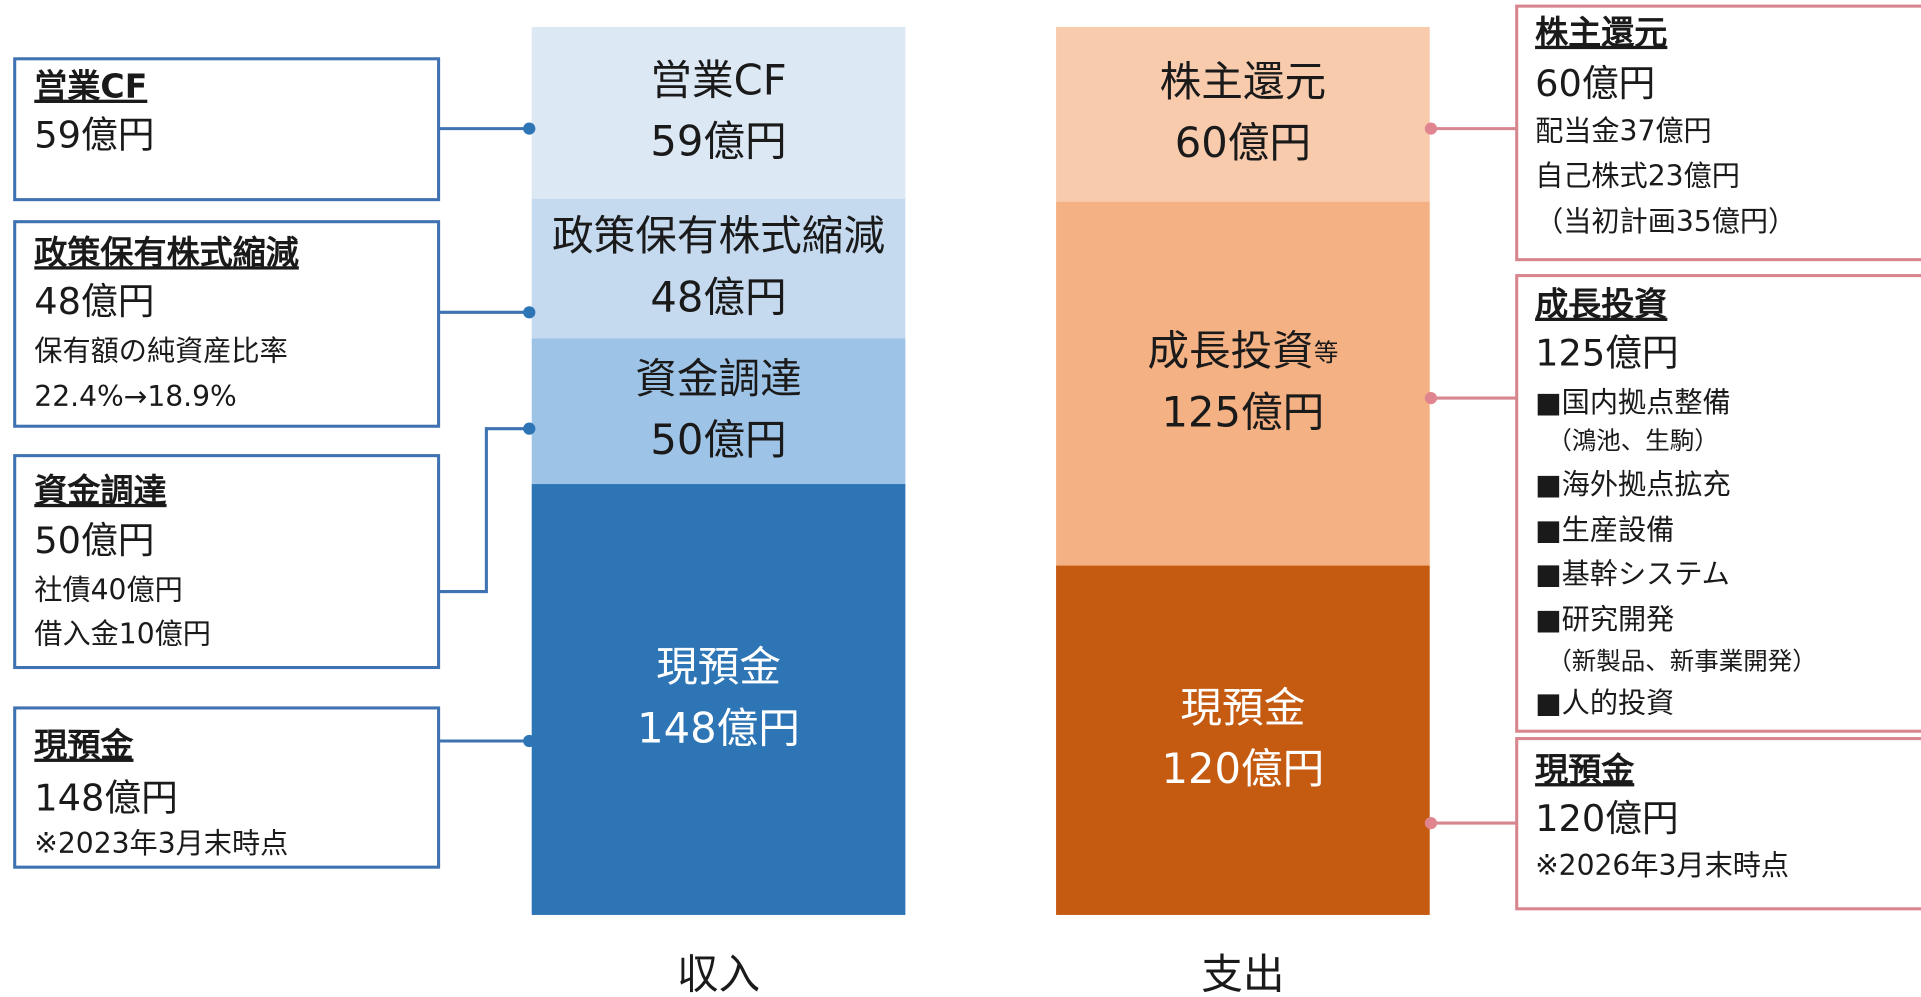  I want to click on callout-note: ■人的投資, so click(1604, 702).